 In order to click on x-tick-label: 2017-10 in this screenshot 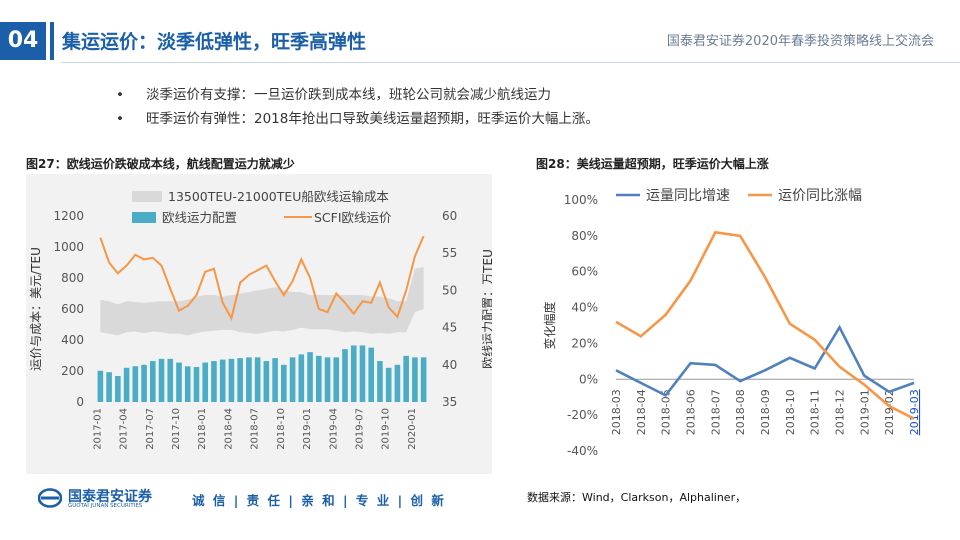, I will do `click(176, 429)`.